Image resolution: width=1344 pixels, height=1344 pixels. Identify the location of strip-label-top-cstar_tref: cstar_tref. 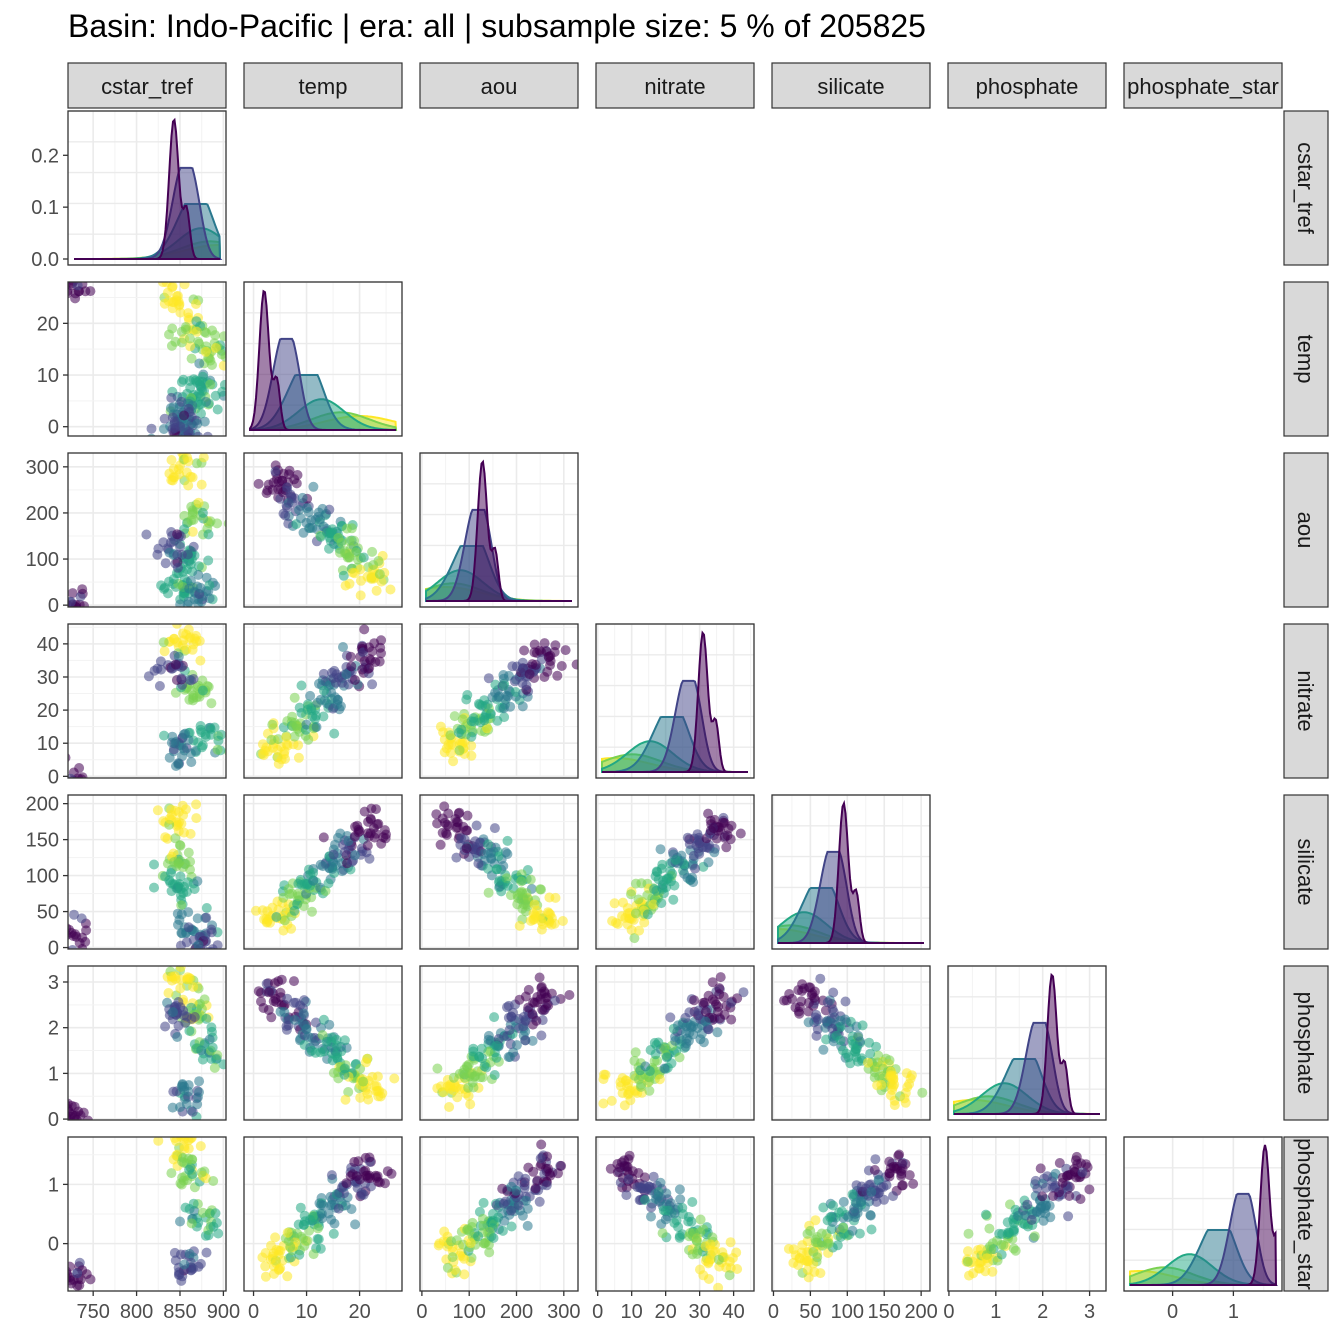
(147, 86).